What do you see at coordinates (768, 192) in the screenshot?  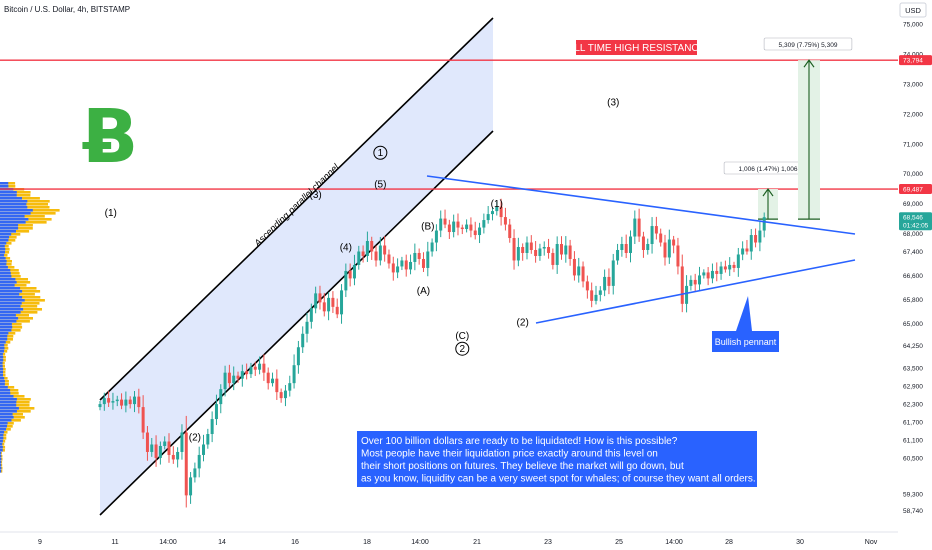 I see `measure-arrow-head` at bounding box center [768, 192].